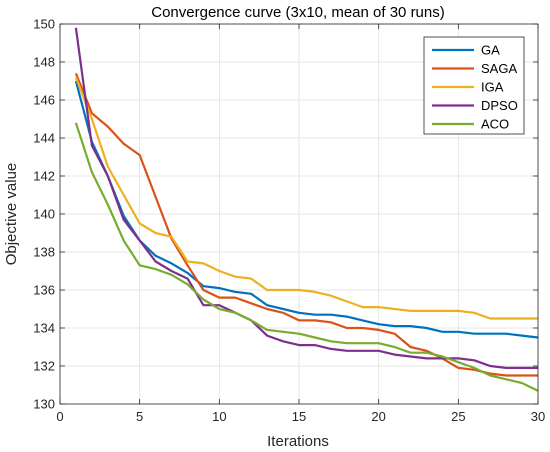 This screenshot has width=550, height=452. I want to click on x-tick-label: 10, so click(219, 416).